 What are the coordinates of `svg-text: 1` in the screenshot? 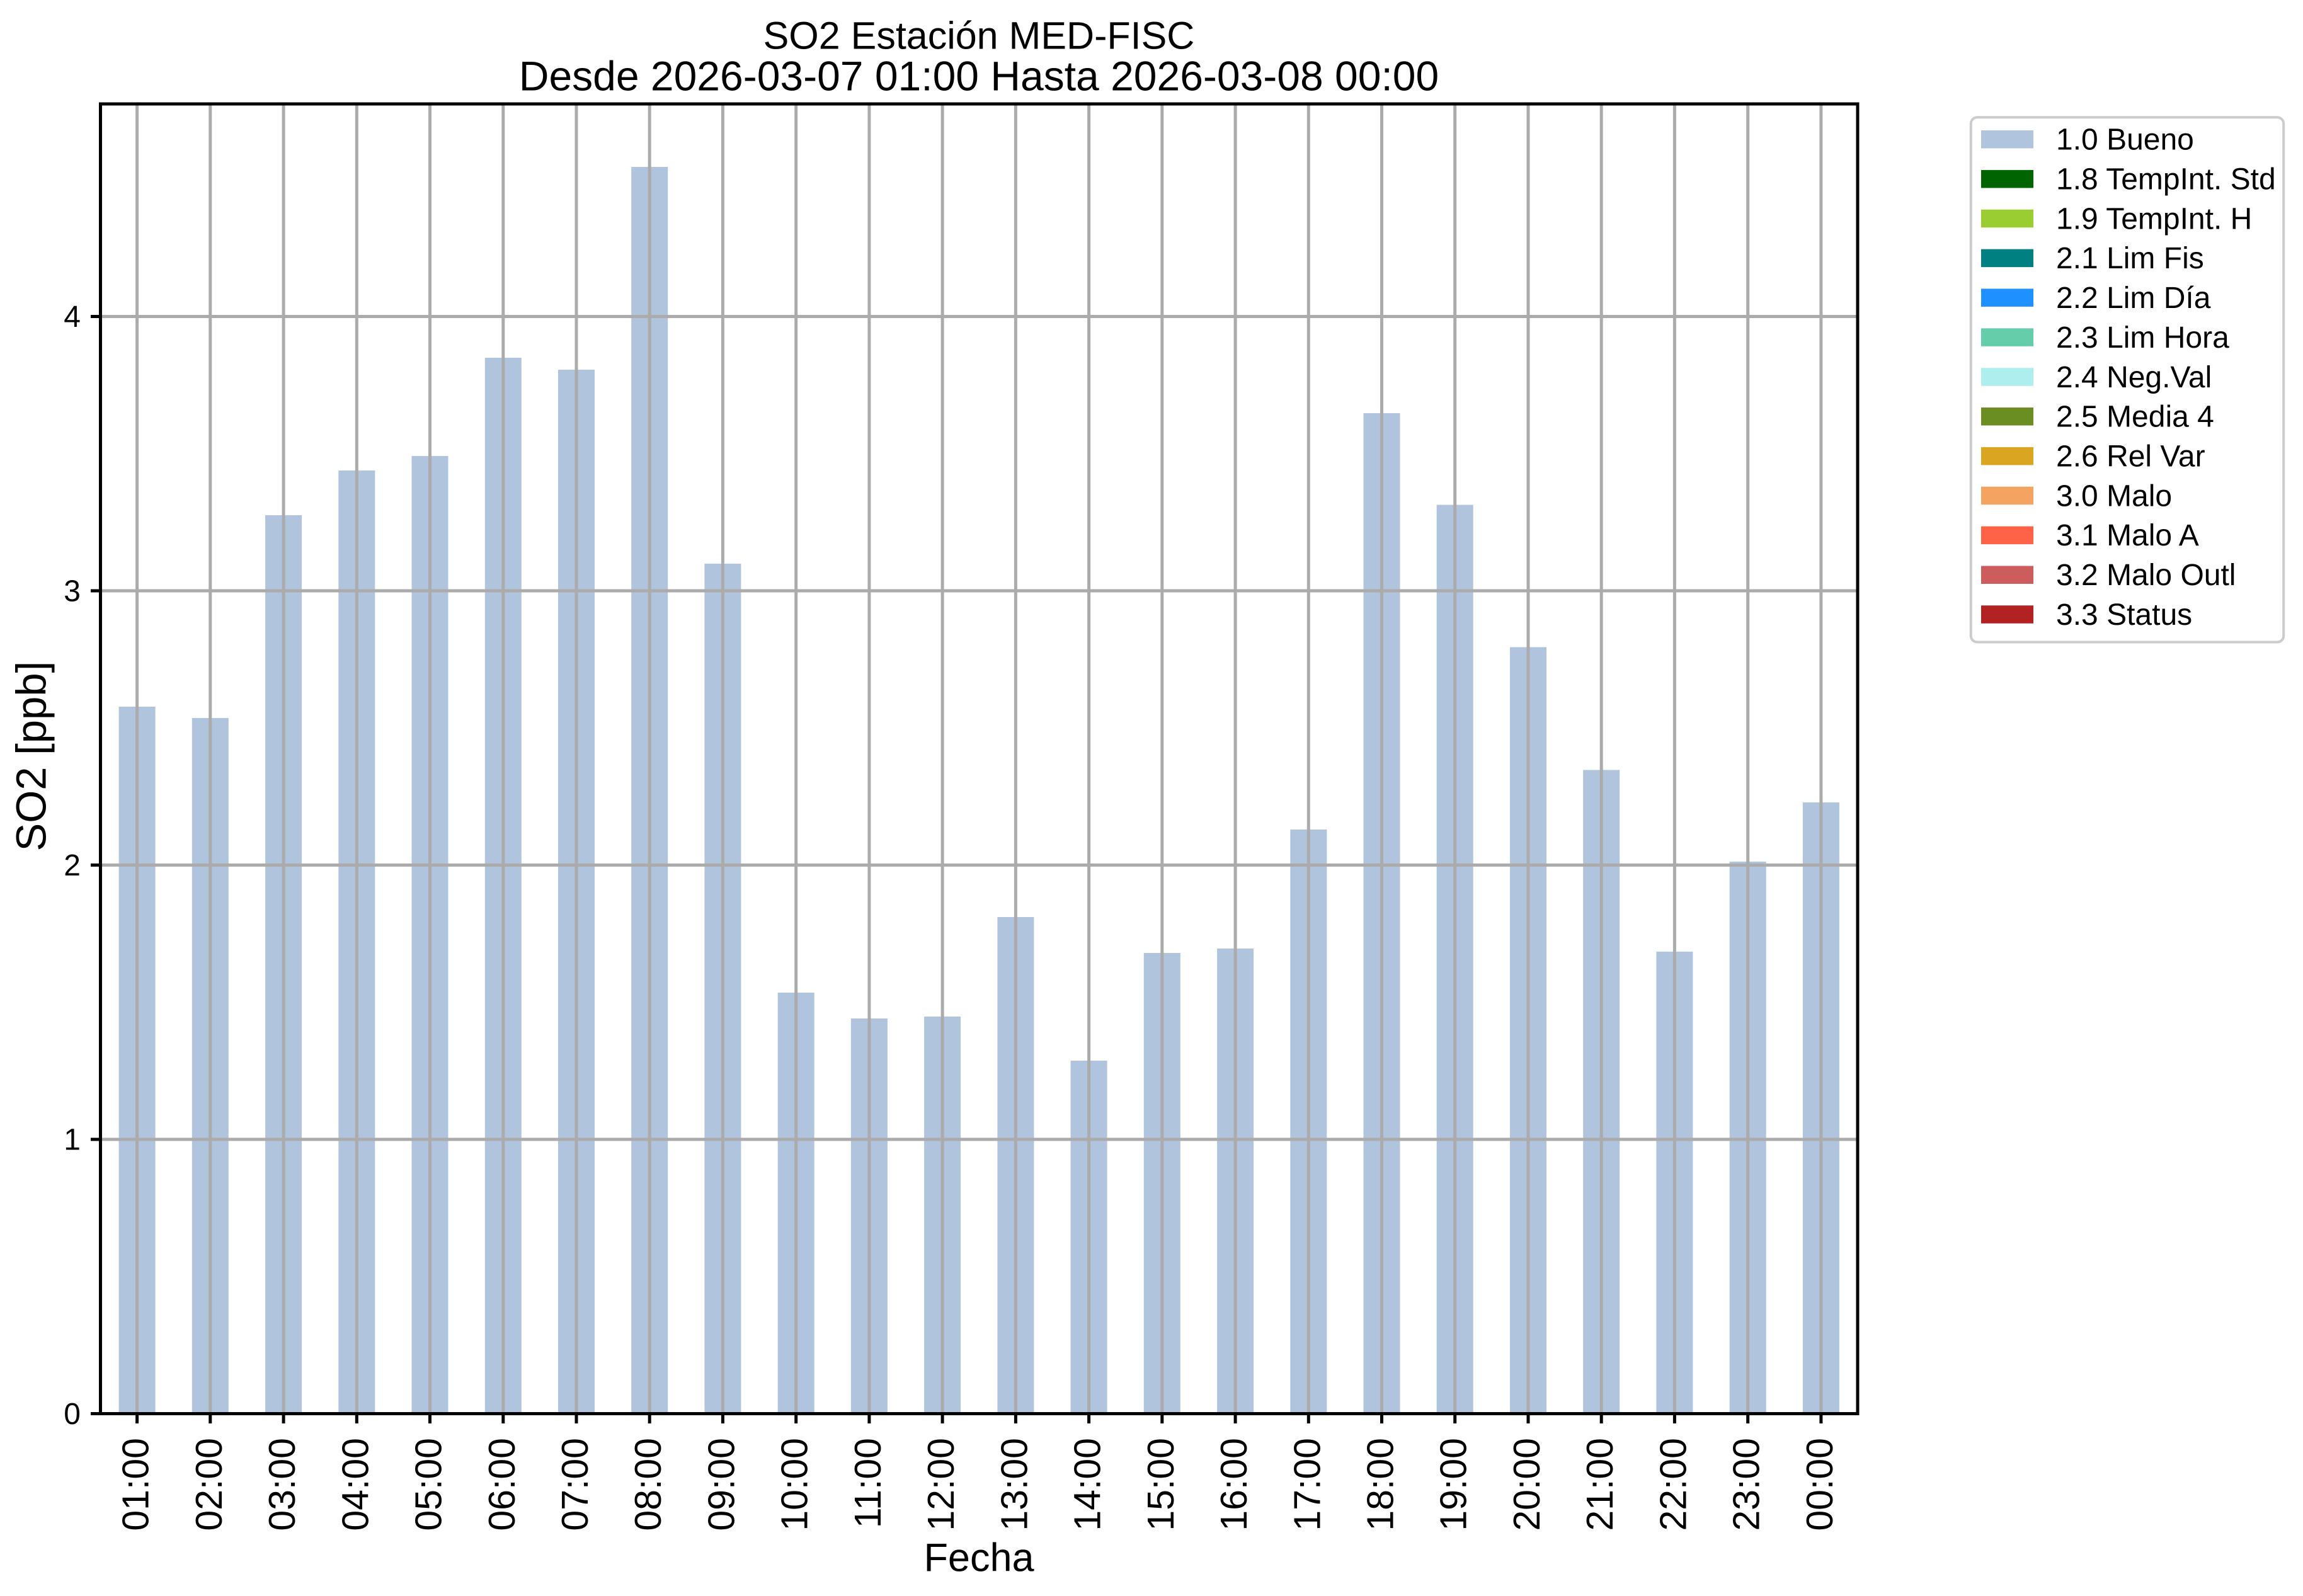 It's located at (72, 1140).